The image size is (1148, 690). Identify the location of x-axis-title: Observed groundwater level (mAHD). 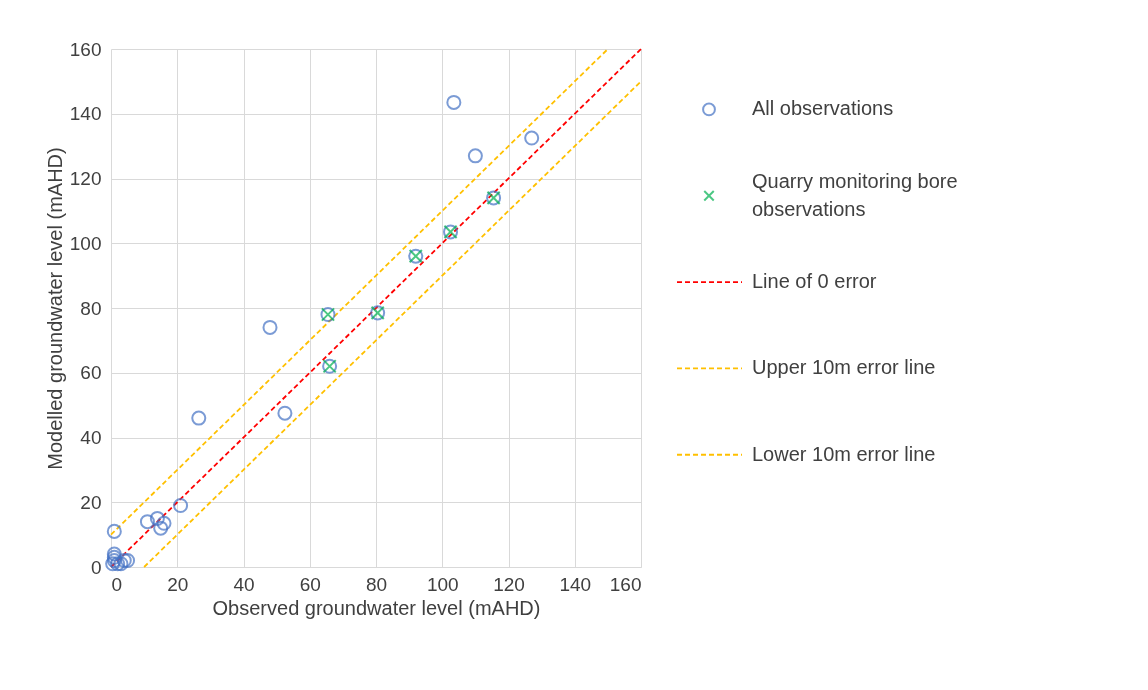
(376, 607).